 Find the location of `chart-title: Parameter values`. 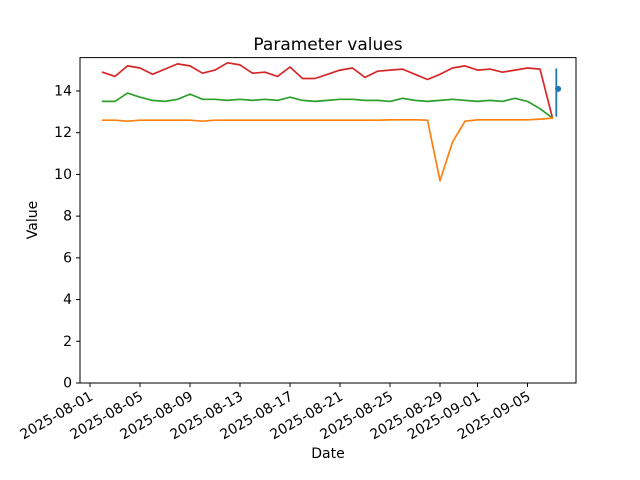

chart-title: Parameter values is located at coordinates (328, 45).